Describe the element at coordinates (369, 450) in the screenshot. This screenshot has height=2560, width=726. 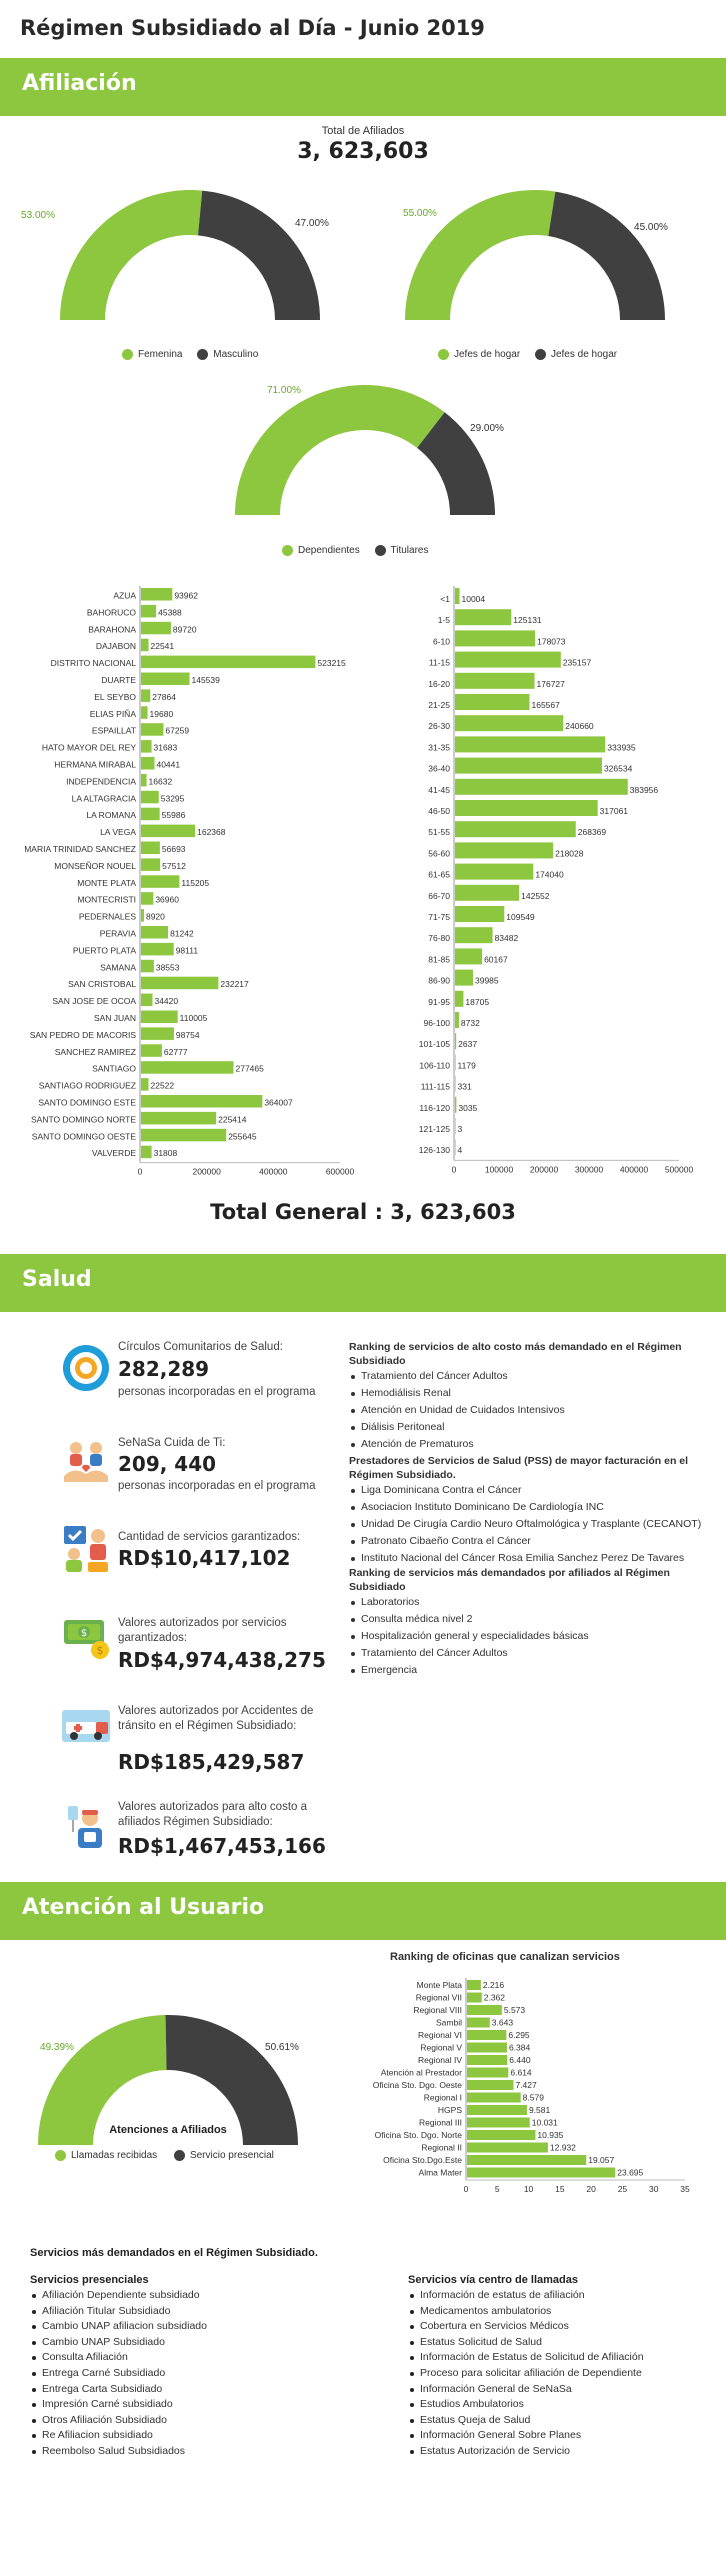
I see `donut-chart-dependientes: 71.00% 29.00%` at that location.